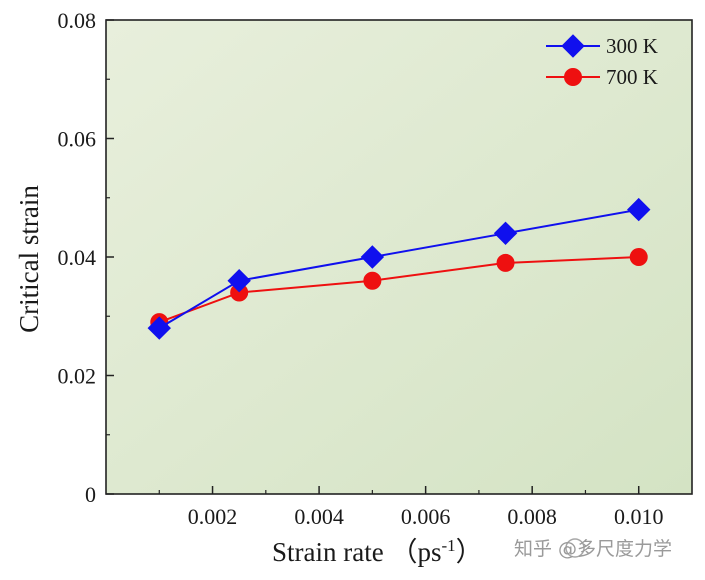 The image size is (705, 580). I want to click on watermark-logo-icon, so click(575, 548).